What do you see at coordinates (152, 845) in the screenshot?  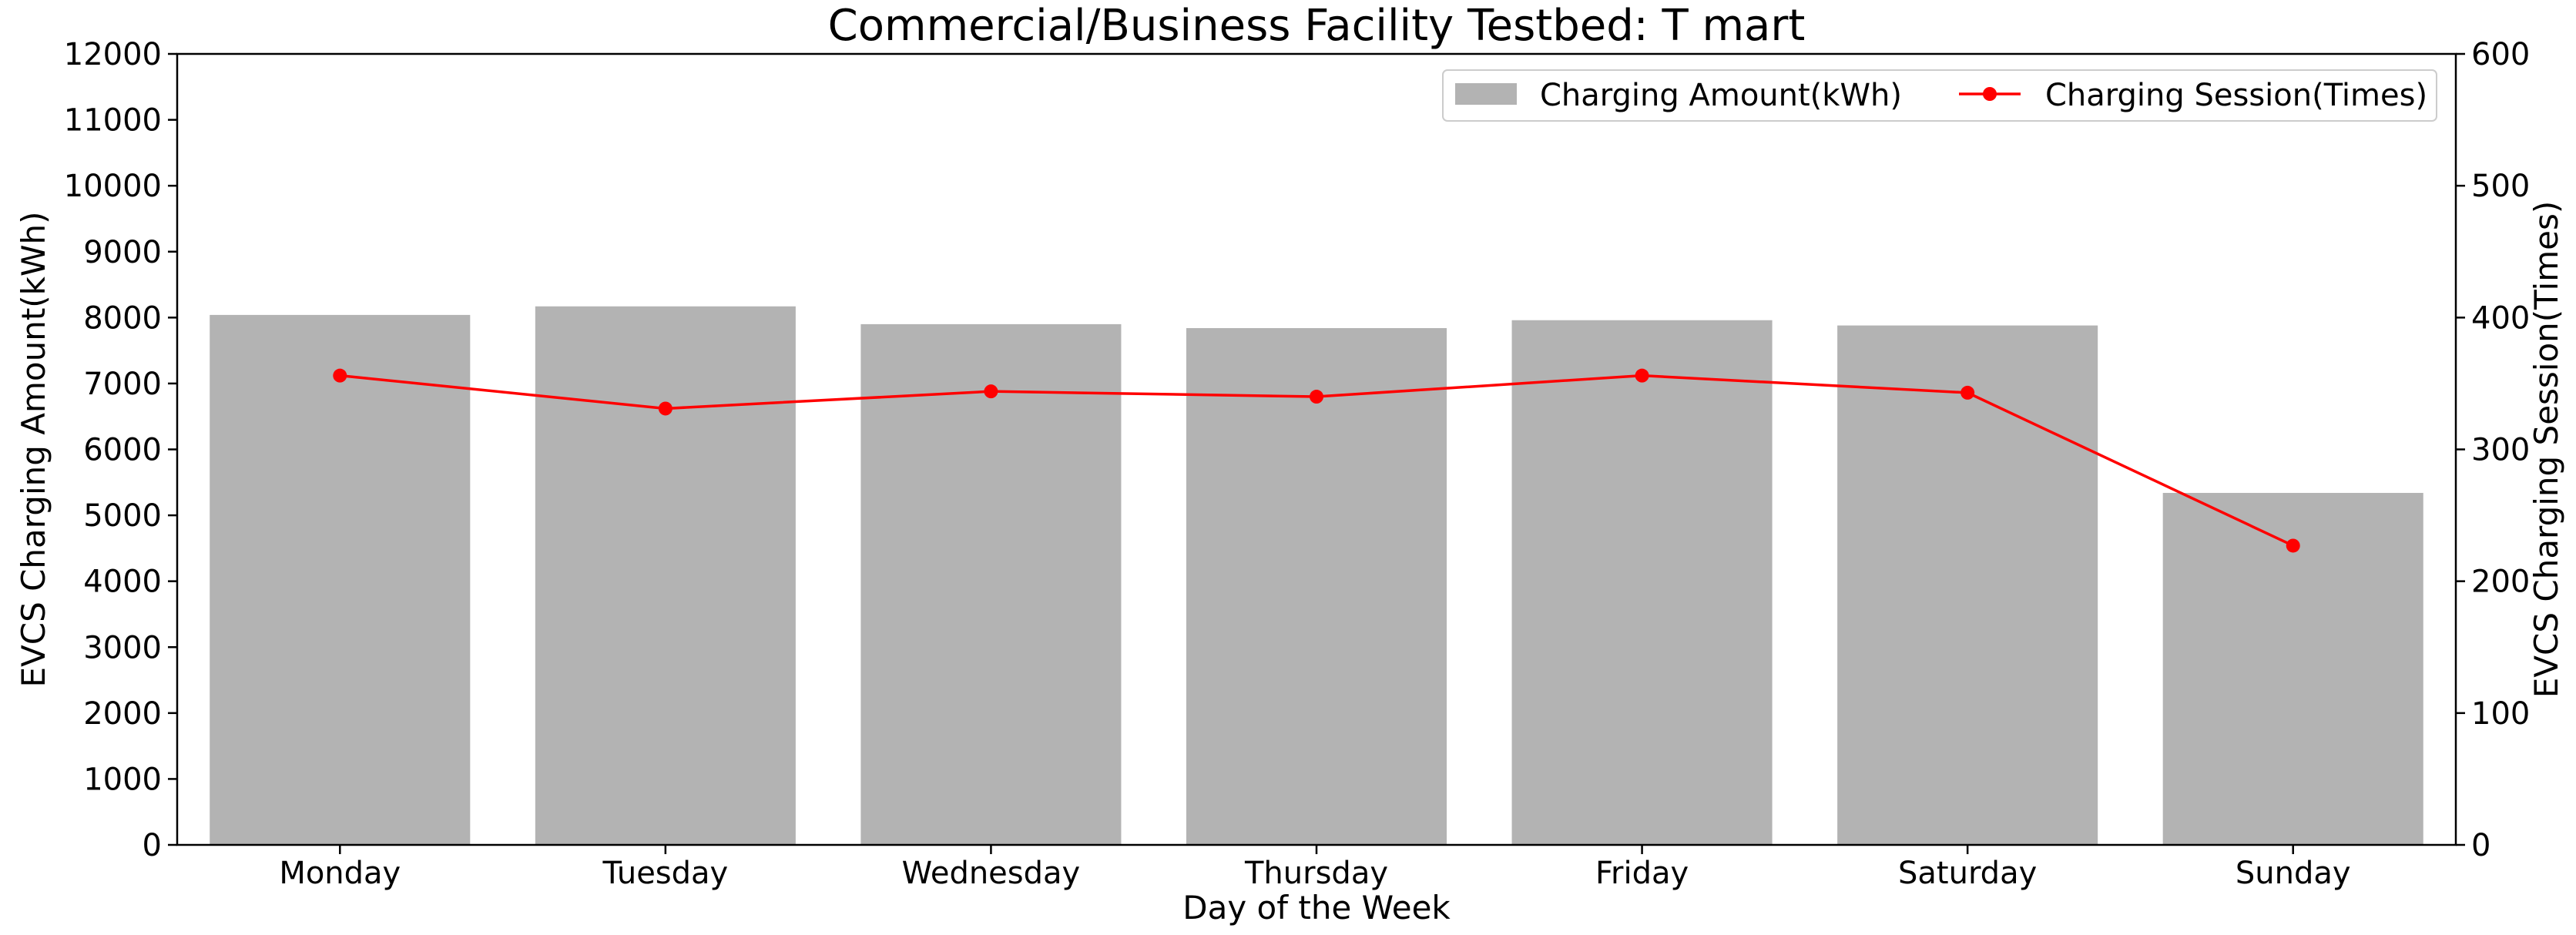 I see `y-tick-label-left: 0` at bounding box center [152, 845].